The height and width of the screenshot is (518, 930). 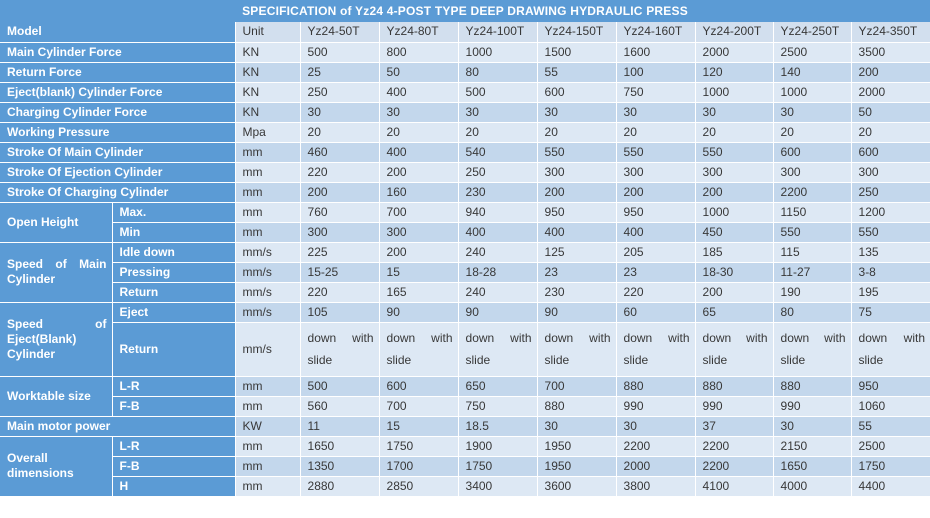 What do you see at coordinates (418, 72) in the screenshot?
I see `value-cell: 50` at bounding box center [418, 72].